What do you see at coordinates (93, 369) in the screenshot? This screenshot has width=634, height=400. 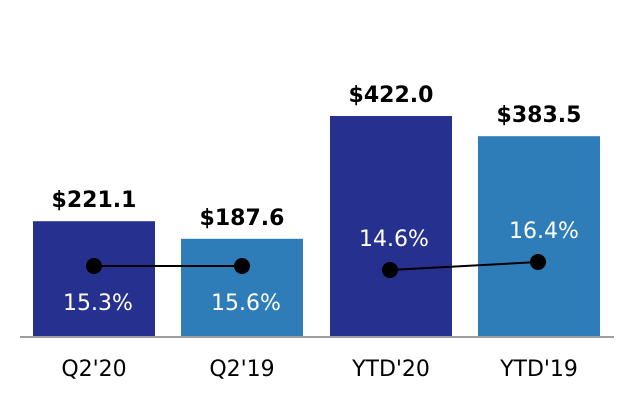 I see `x-tick-label: Q2'20` at bounding box center [93, 369].